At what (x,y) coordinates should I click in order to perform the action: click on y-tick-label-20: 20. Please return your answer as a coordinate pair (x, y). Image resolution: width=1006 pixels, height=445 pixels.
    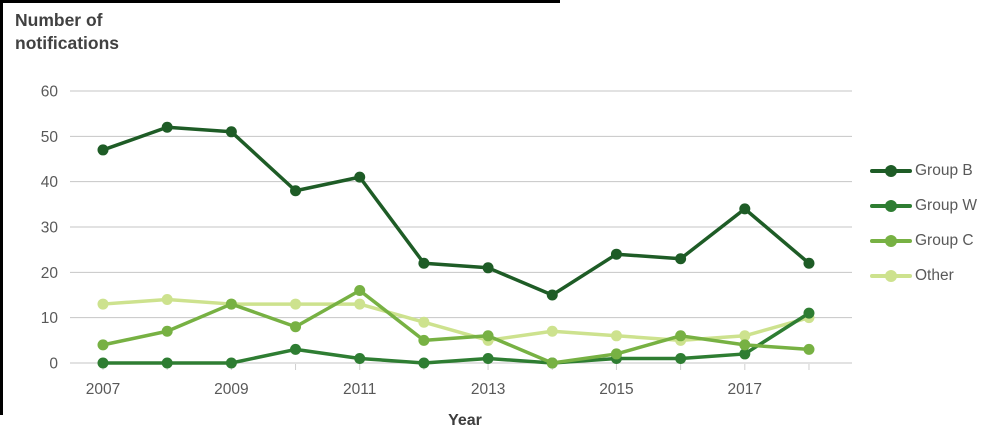
    Looking at the image, I should click on (50, 273).